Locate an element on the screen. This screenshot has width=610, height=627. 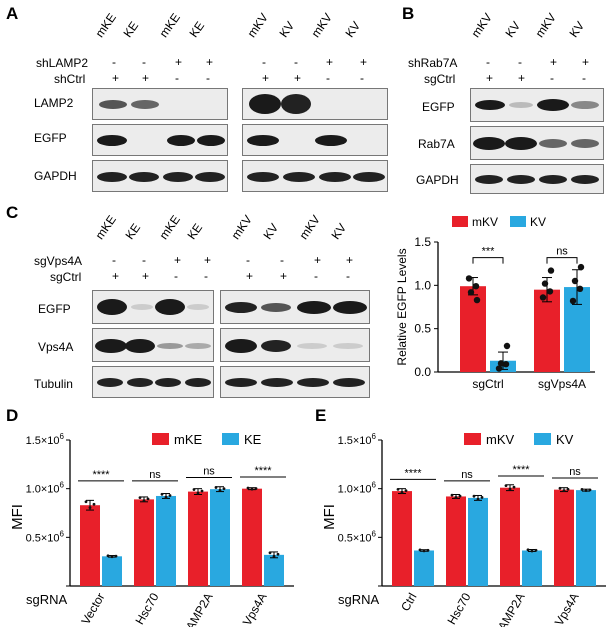
significance-label: **** is located at coordinates (413, 473).